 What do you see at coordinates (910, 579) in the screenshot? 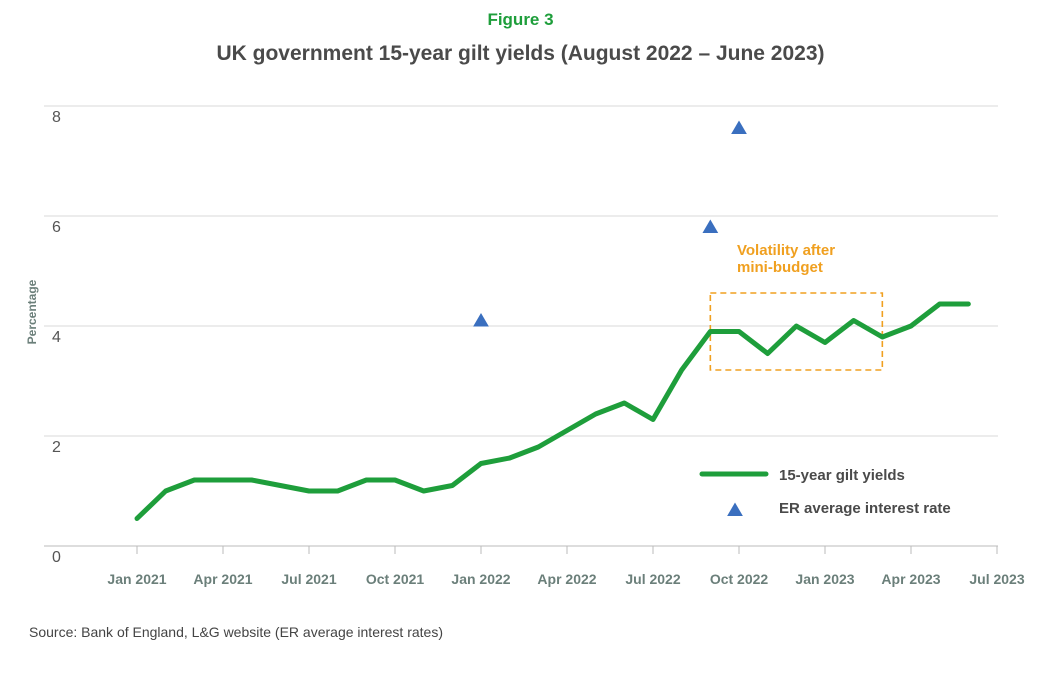
I see `x-tick-label: Apr 2023` at bounding box center [910, 579].